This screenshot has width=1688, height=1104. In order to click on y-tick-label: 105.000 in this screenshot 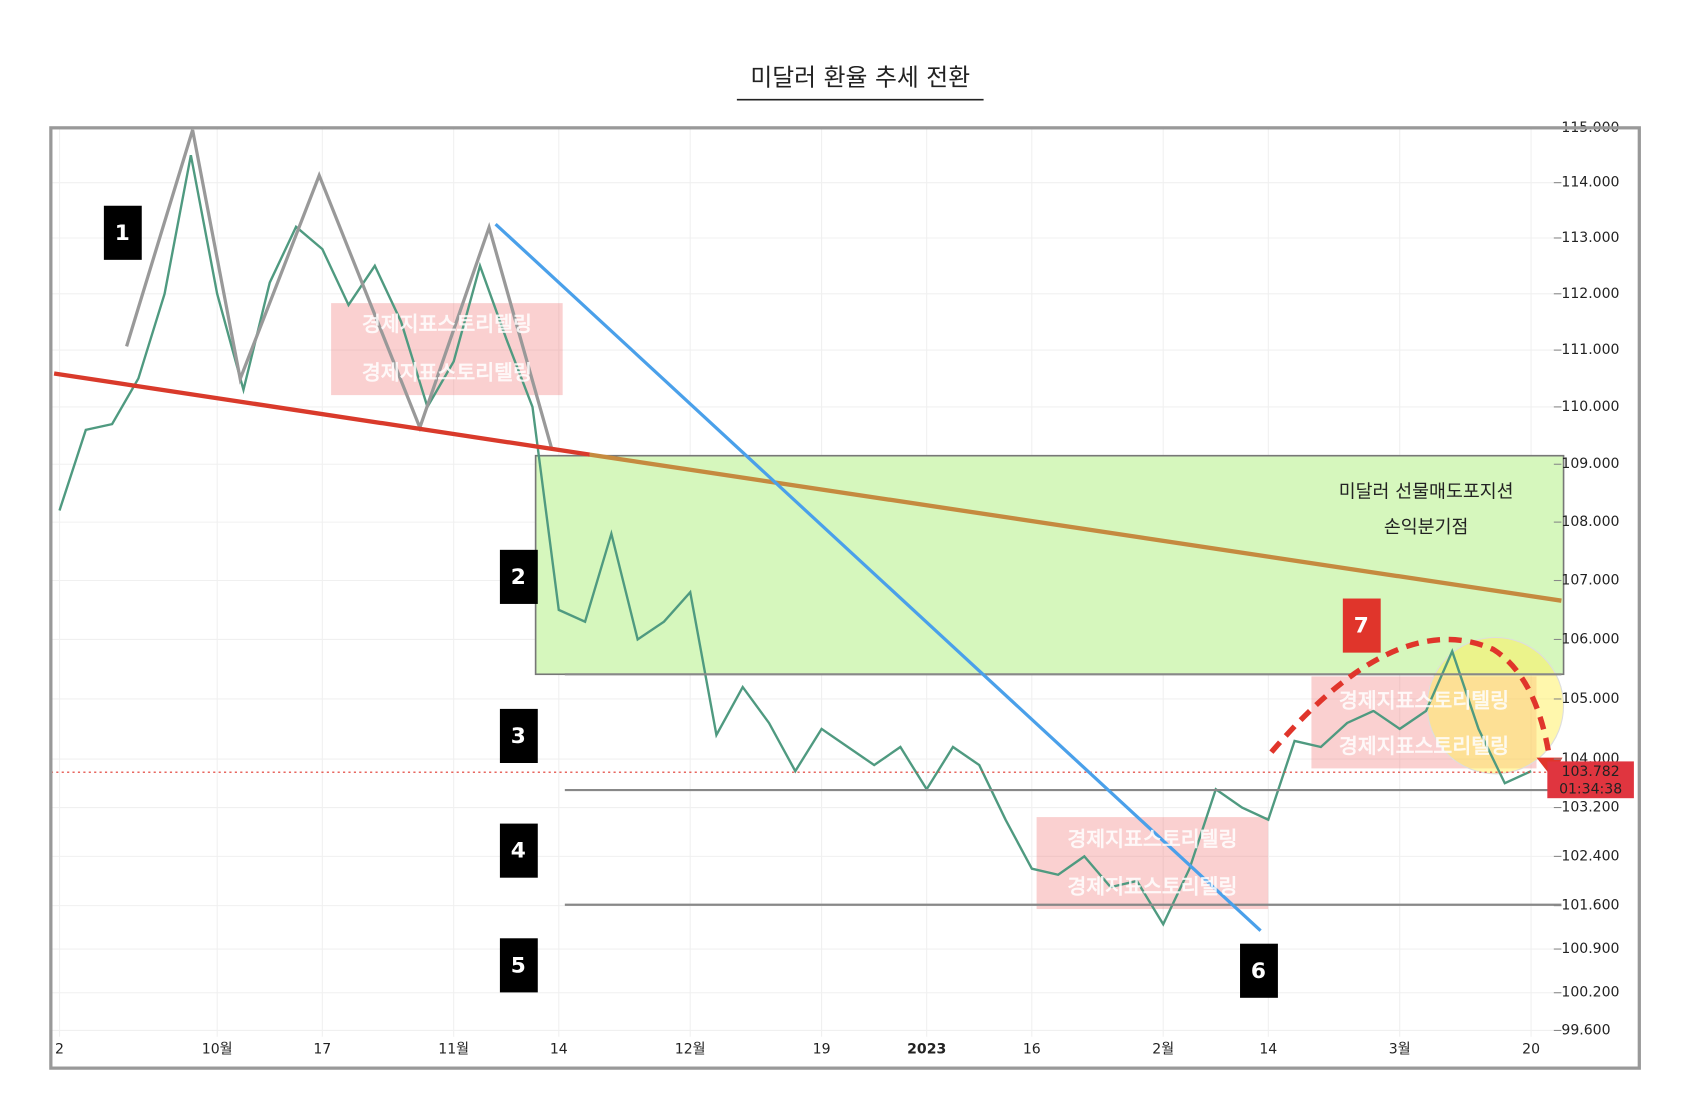, I will do `click(1590, 699)`.